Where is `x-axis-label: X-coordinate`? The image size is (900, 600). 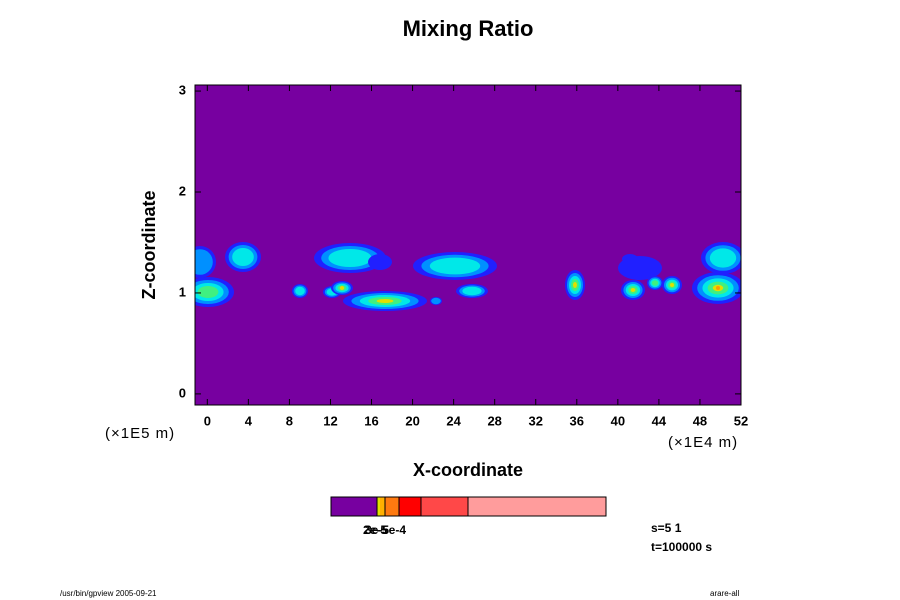 x-axis-label: X-coordinate is located at coordinates (468, 470).